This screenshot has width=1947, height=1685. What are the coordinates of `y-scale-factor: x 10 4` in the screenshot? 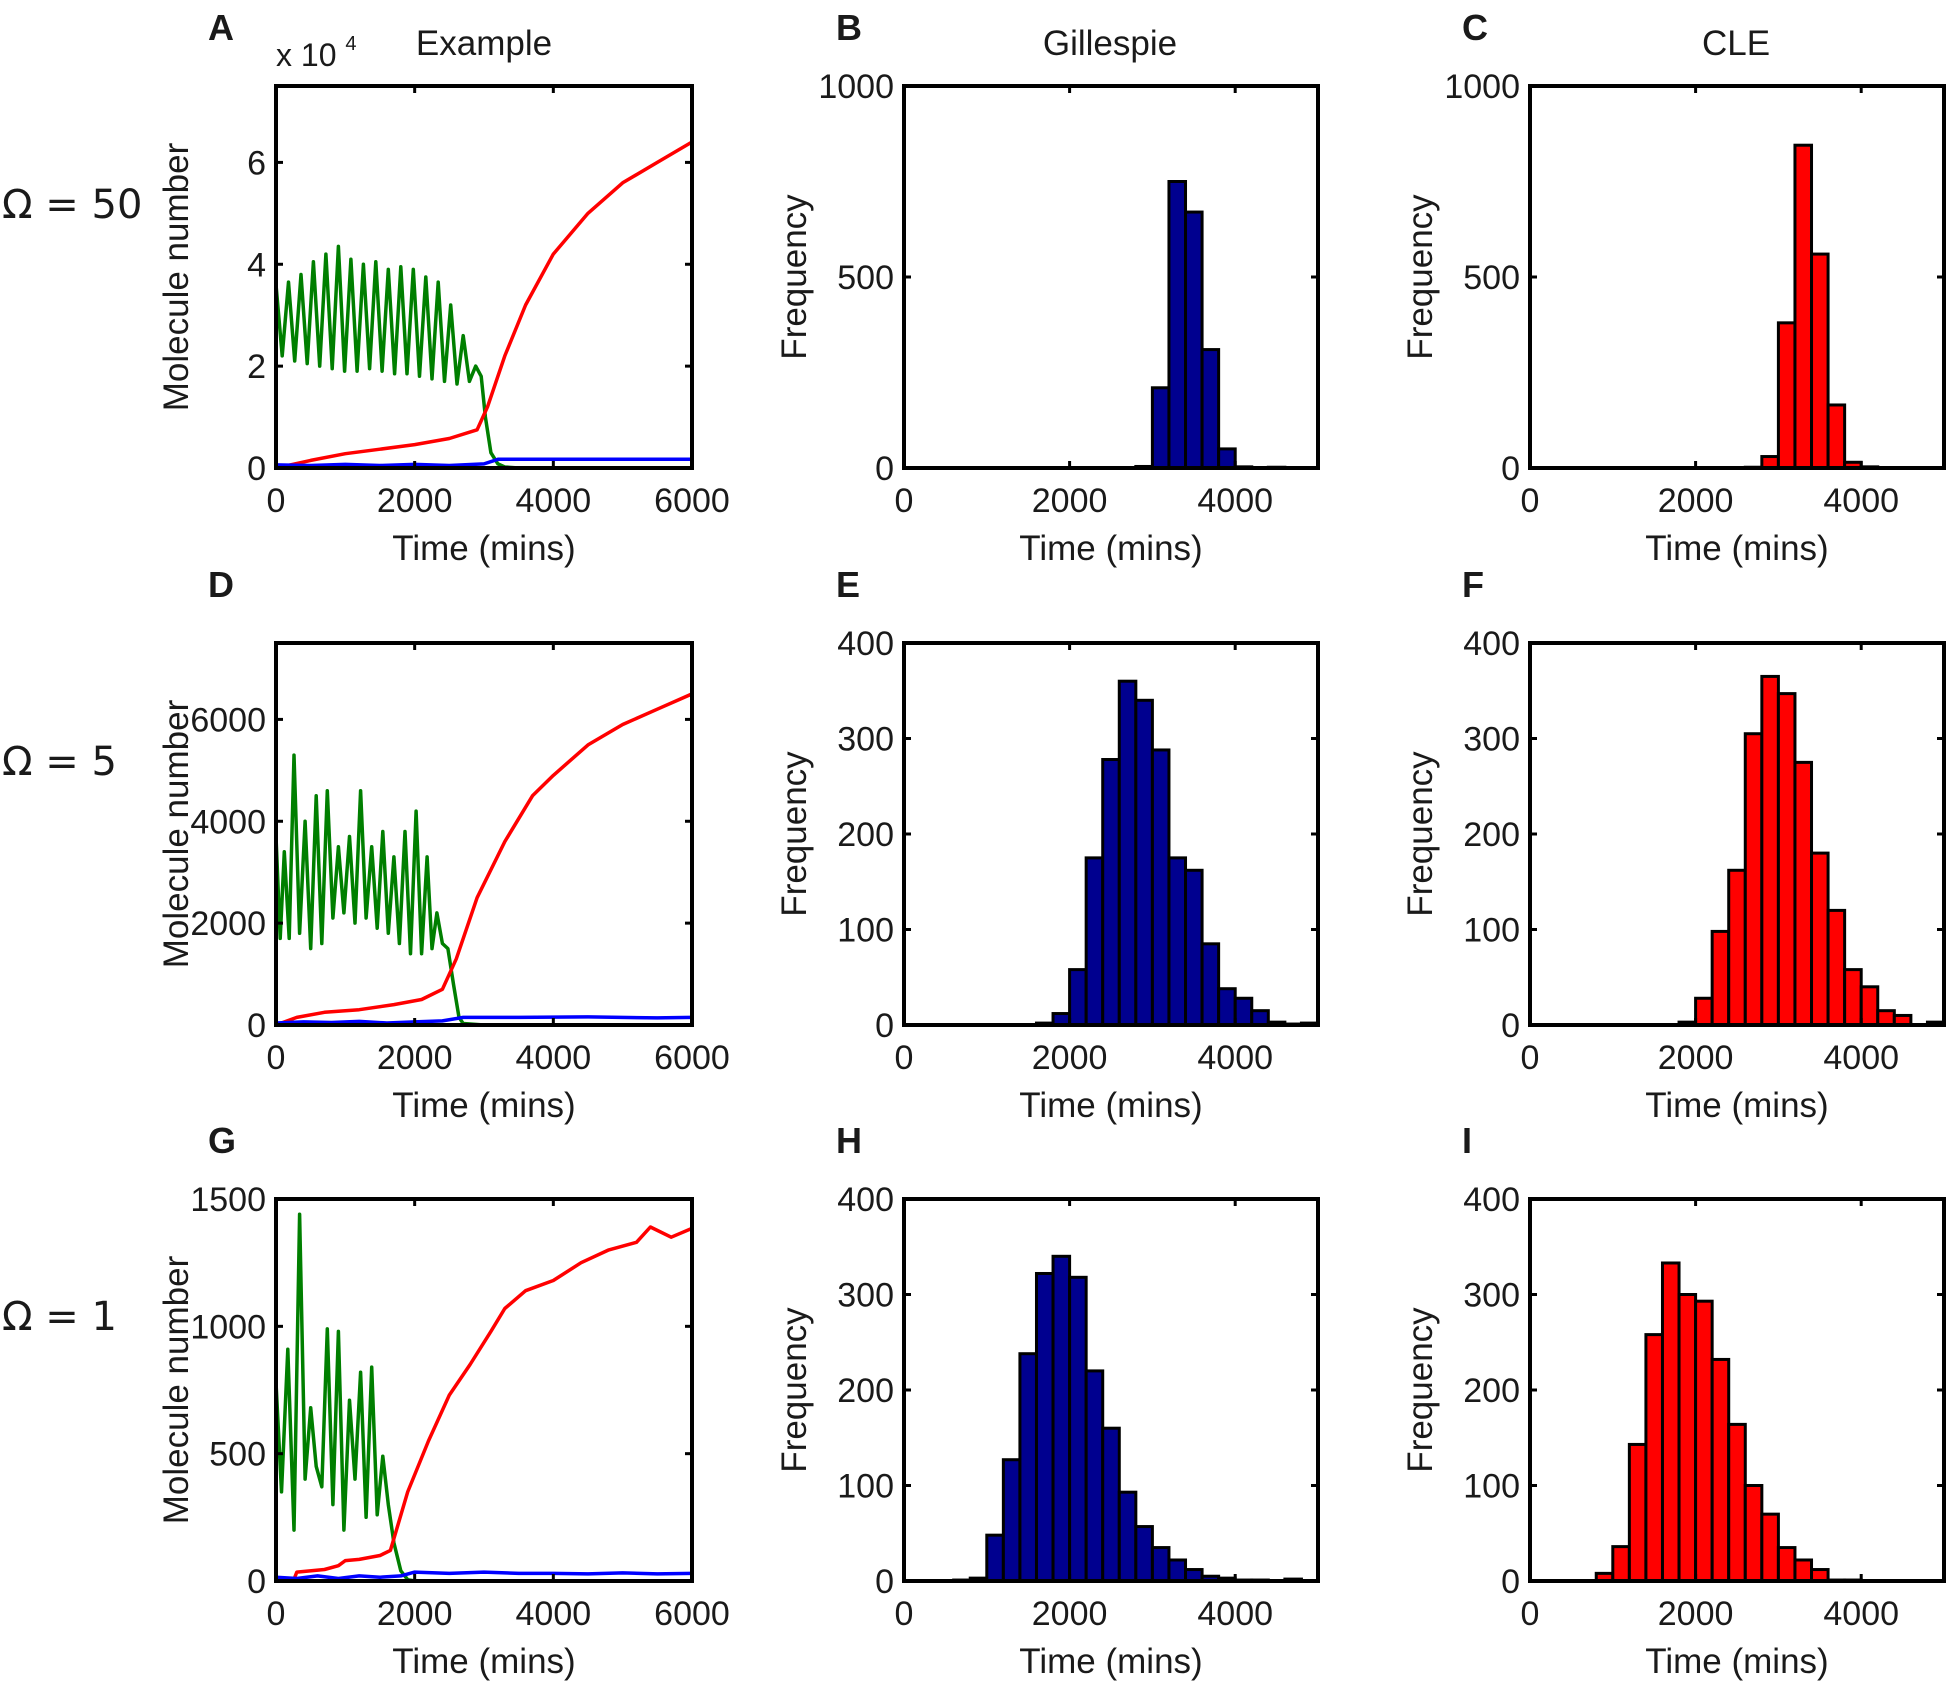 It's located at (316, 53).